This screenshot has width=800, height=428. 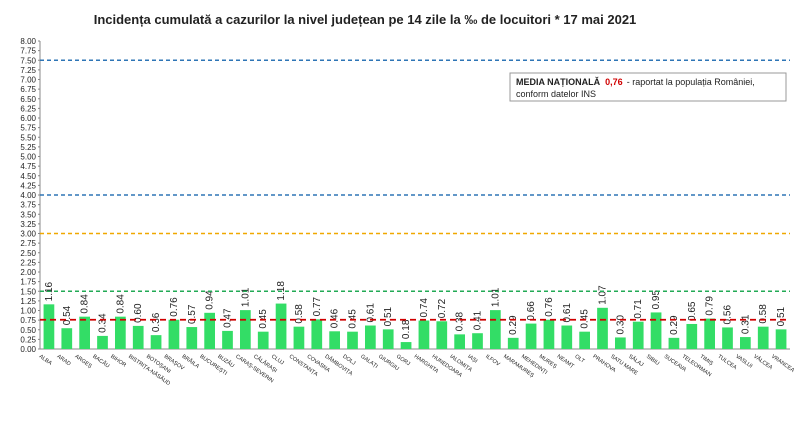 I want to click on y-tick-label: 5.00, so click(x=28, y=157).